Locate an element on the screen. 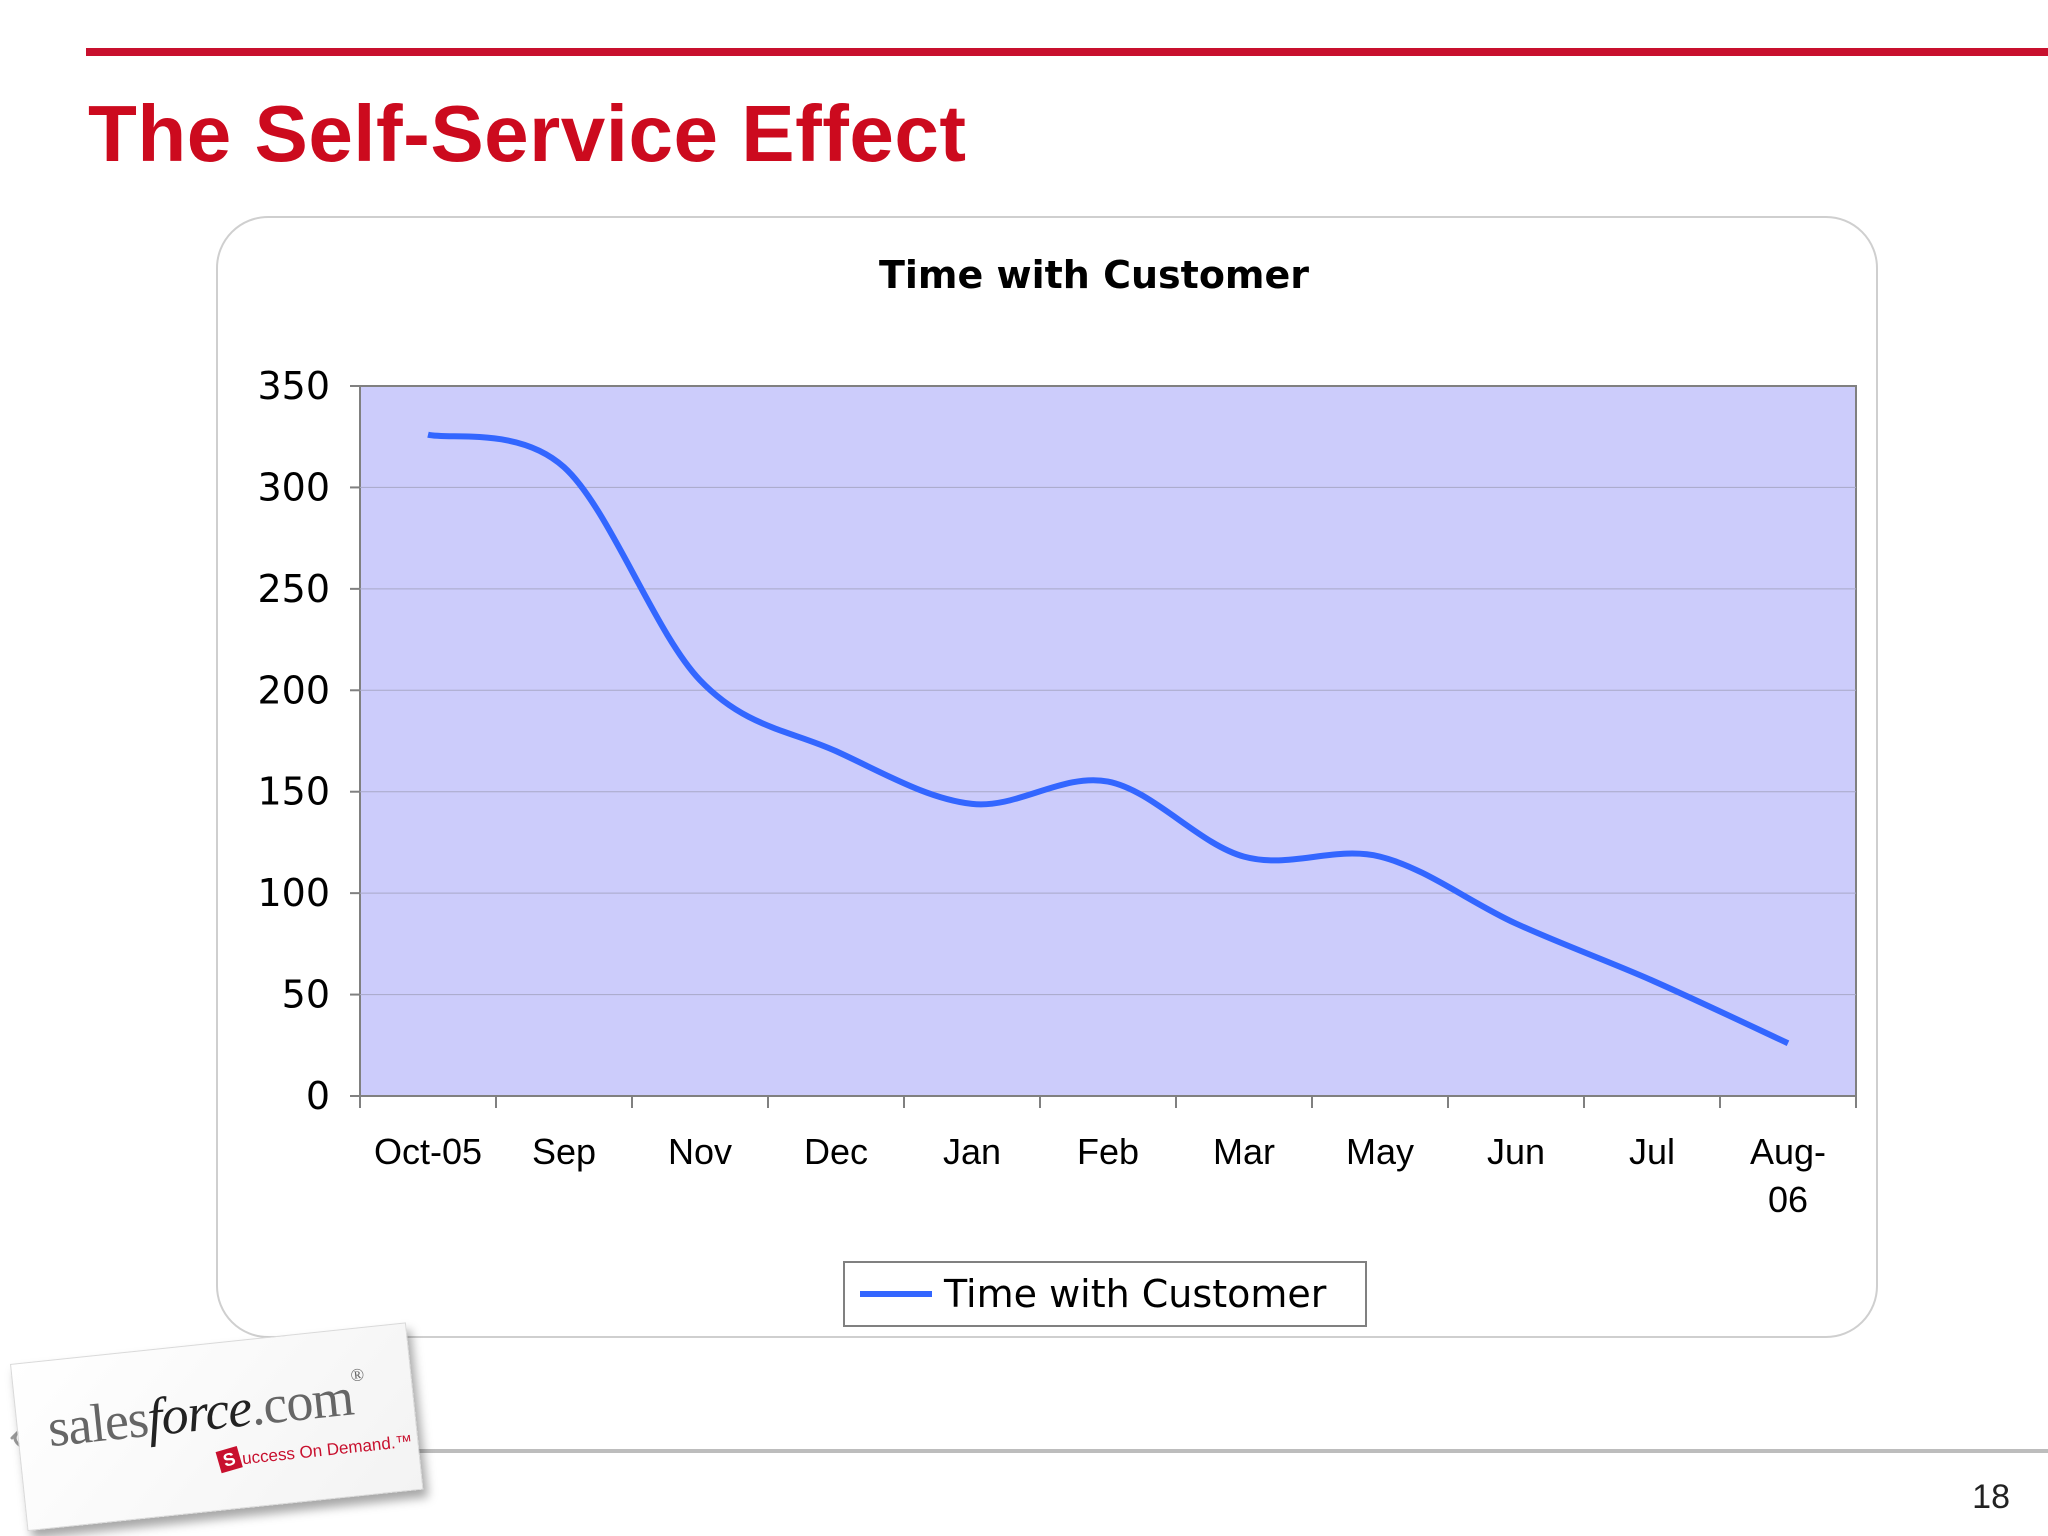  y-tick-label: 300 is located at coordinates (293, 487).